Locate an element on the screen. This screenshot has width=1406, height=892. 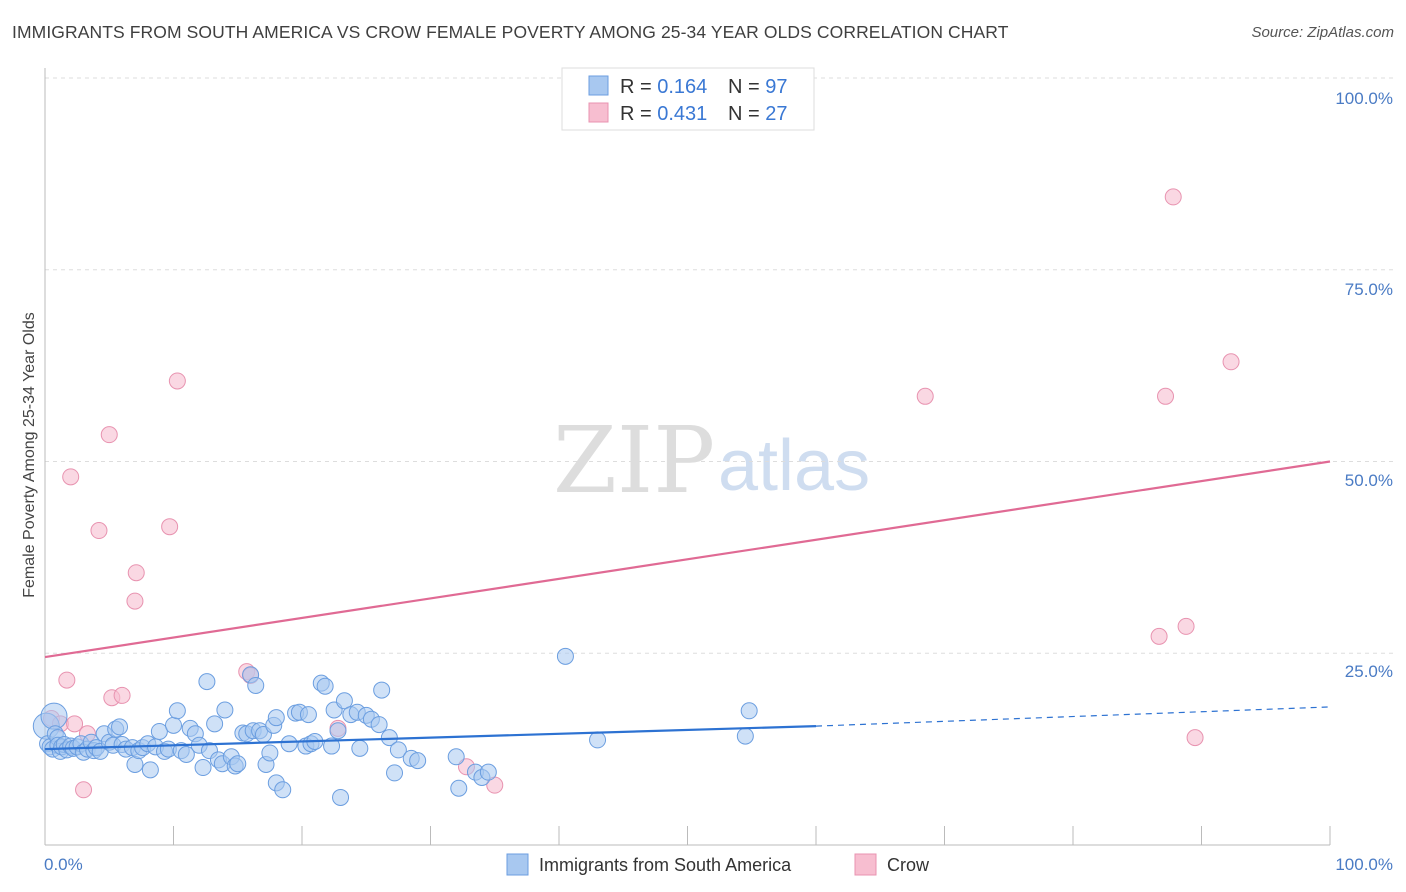
legend-pink-n-value: 27 is located at coordinates (776, 114).